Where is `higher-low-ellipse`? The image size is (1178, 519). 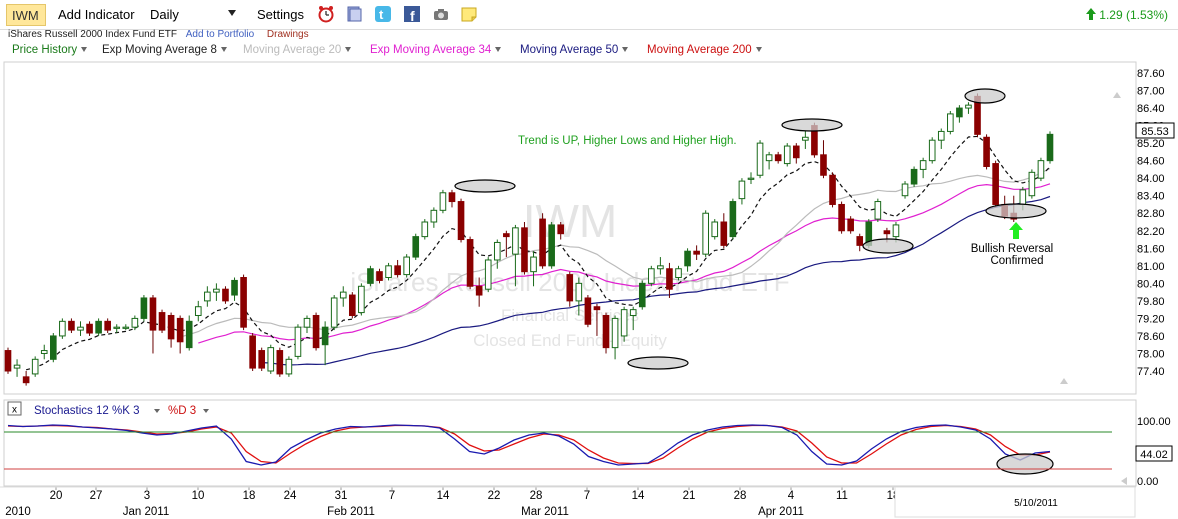
higher-low-ellipse is located at coordinates (888, 246).